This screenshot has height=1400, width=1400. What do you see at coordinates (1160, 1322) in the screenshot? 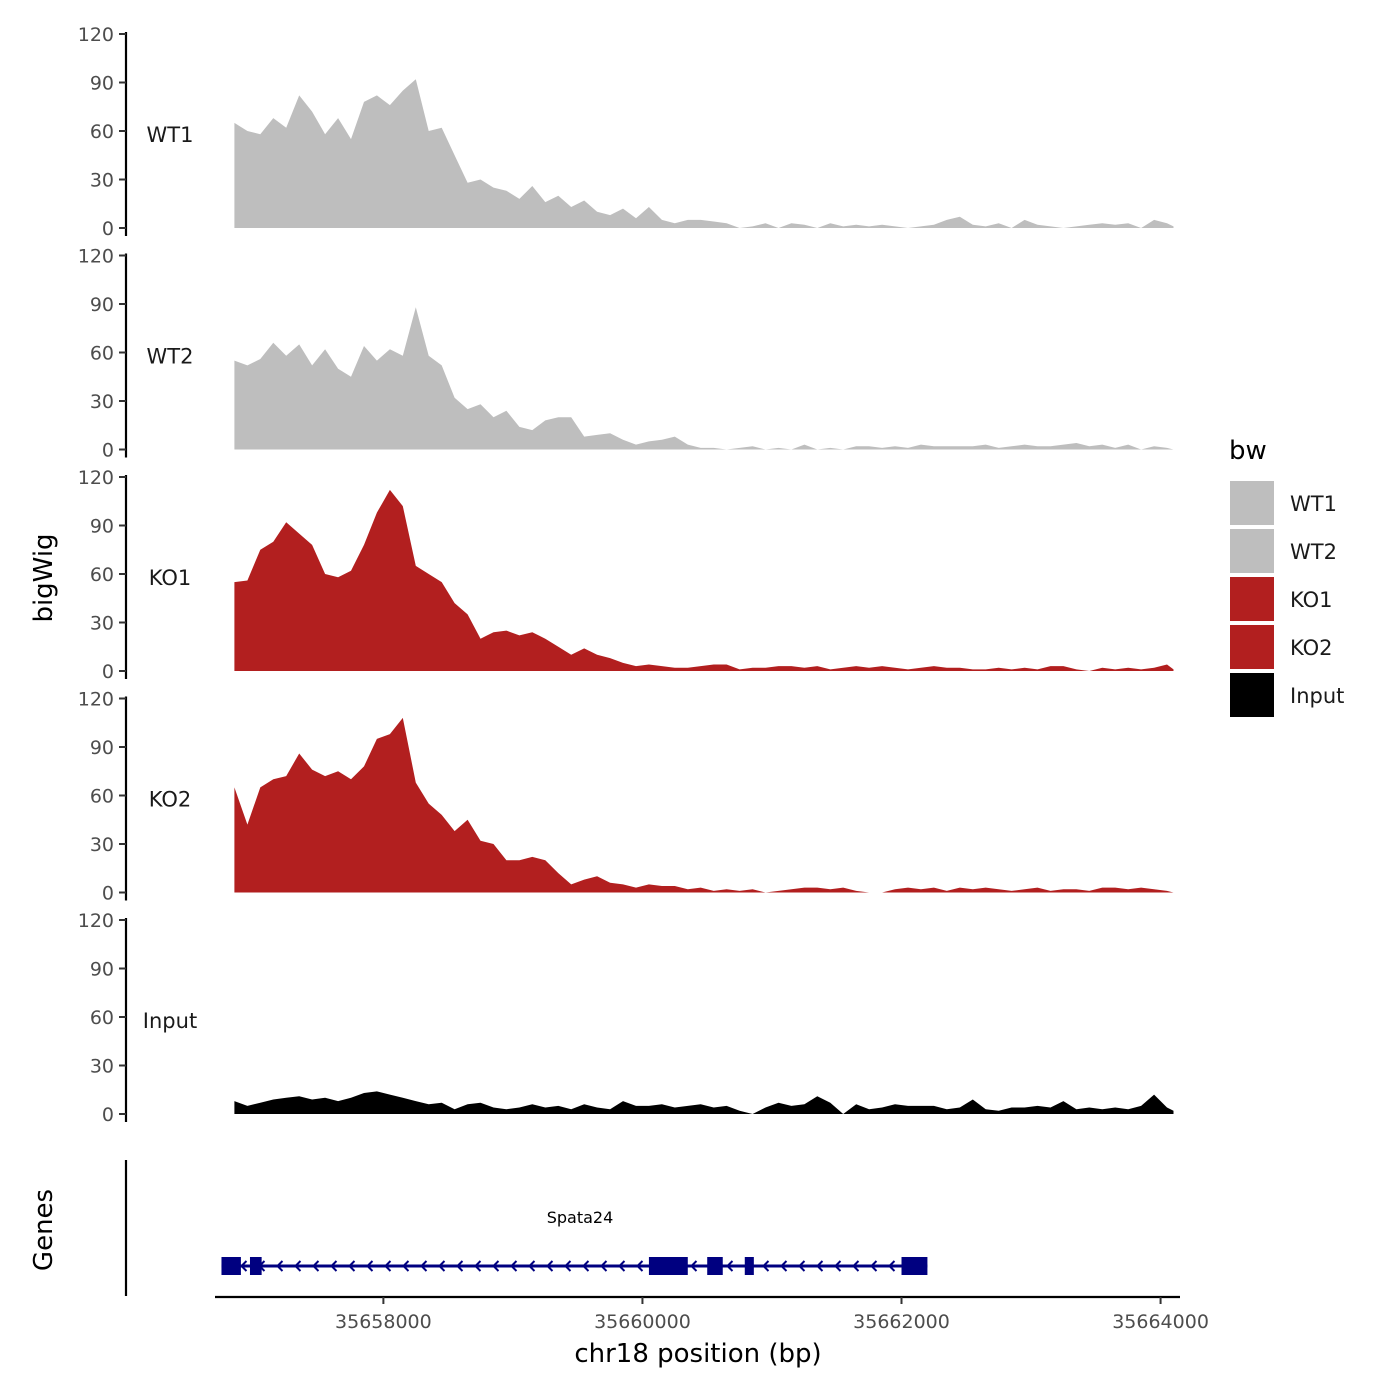
I see `x-tick-label: 35664000` at bounding box center [1160, 1322].